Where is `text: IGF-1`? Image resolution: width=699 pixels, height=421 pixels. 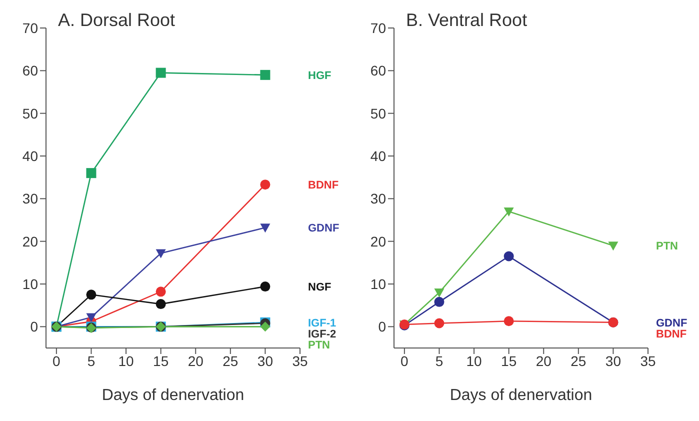 text: IGF-1 is located at coordinates (322, 323).